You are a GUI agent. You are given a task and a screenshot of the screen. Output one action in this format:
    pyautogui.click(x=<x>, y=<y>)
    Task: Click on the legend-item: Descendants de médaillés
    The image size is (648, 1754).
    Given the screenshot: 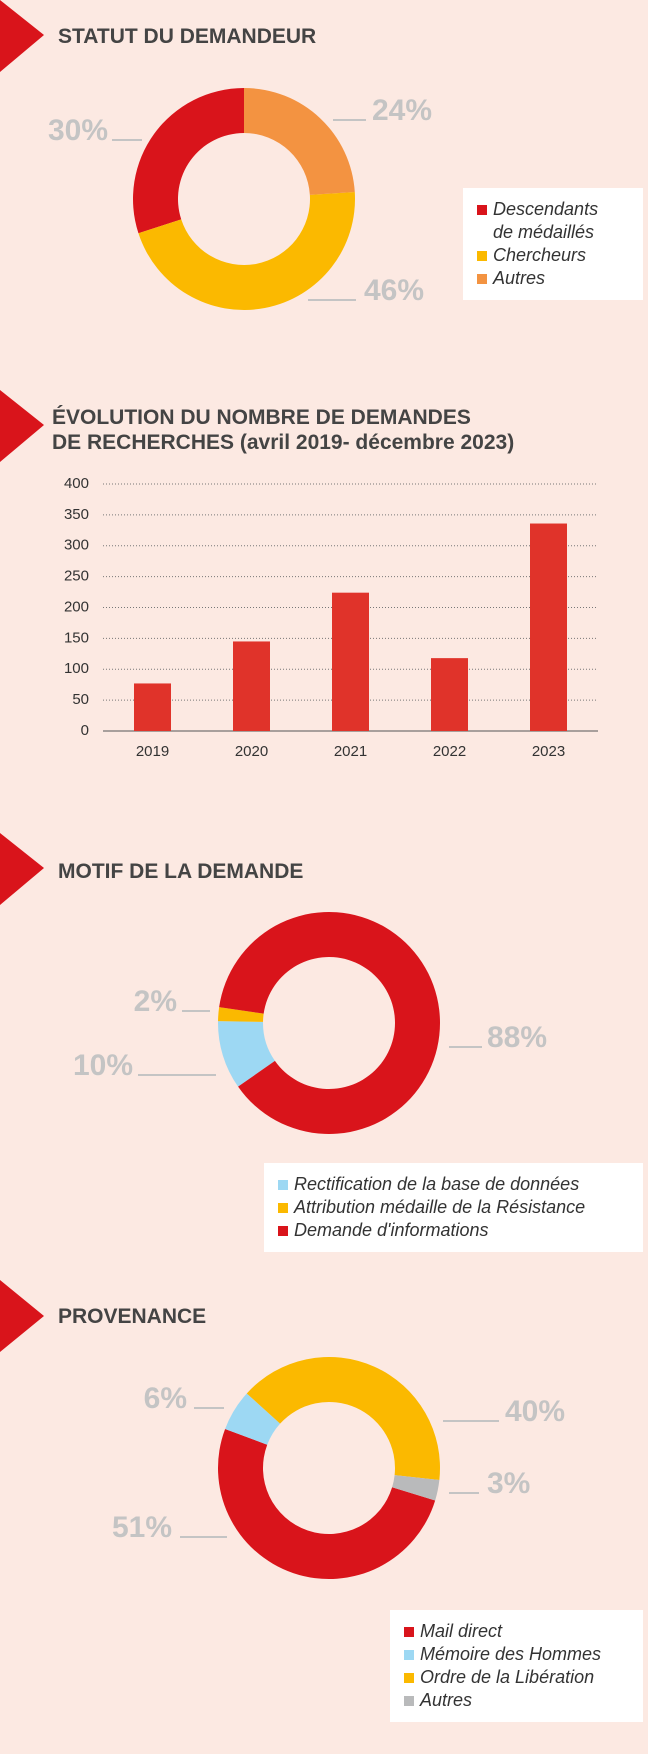 What is the action you would take?
    pyautogui.click(x=553, y=221)
    